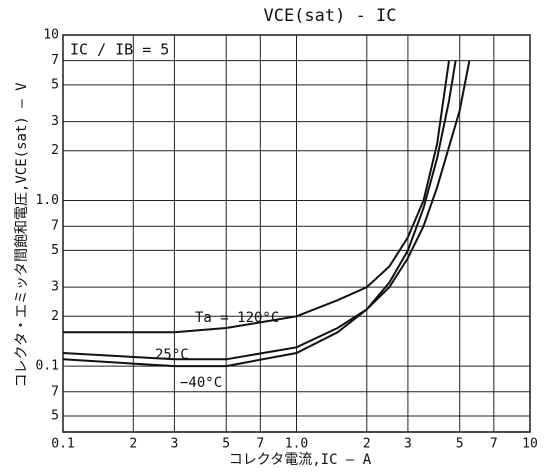 Image resolution: width=544 pixels, height=473 pixels. I want to click on x-axis-label: コレクタ電流,IC — A, so click(300, 460).